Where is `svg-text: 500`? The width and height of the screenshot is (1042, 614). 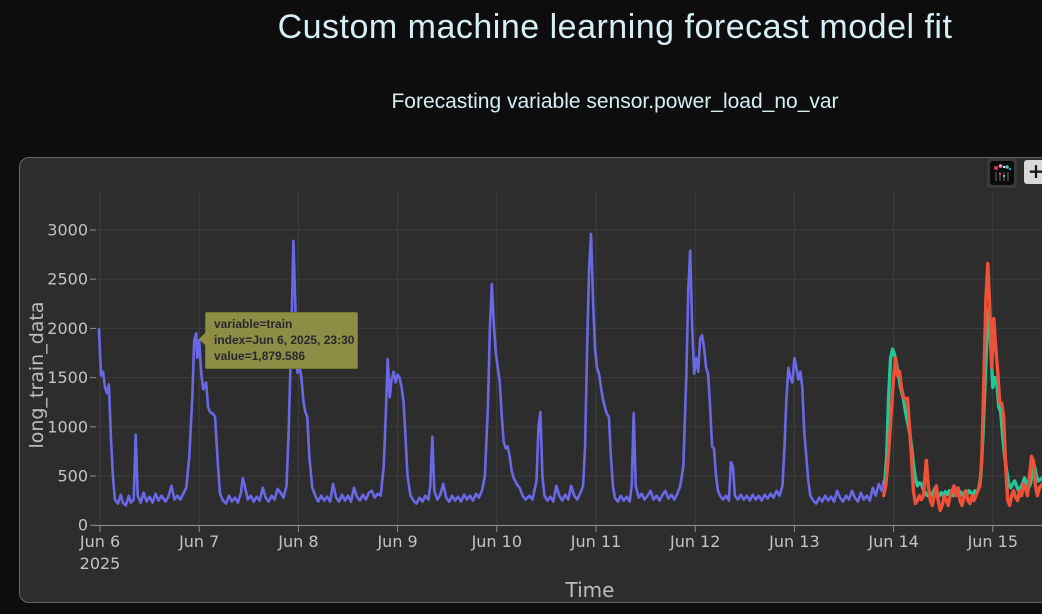 svg-text: 500 is located at coordinates (72, 476).